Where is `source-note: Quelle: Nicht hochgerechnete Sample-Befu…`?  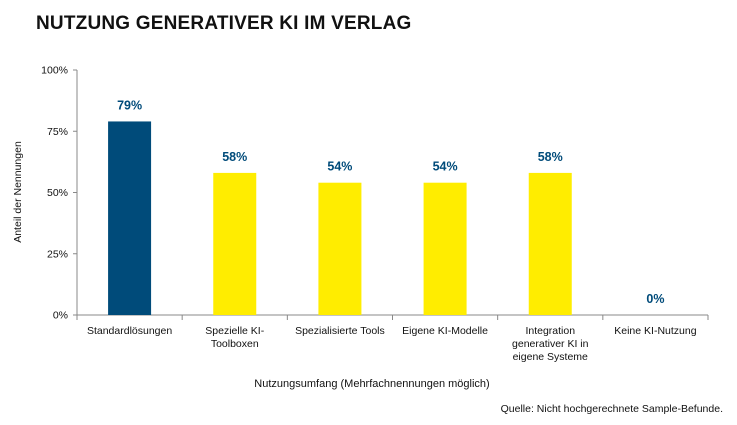 source-note: Quelle: Nicht hochgerechnete Sample-Befu… is located at coordinates (611, 409).